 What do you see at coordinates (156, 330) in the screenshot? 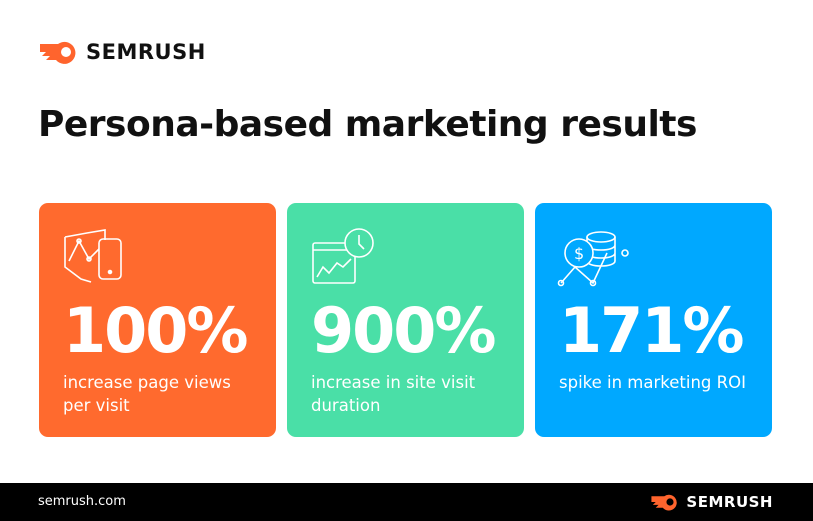
I see `stat-value: 100%` at bounding box center [156, 330].